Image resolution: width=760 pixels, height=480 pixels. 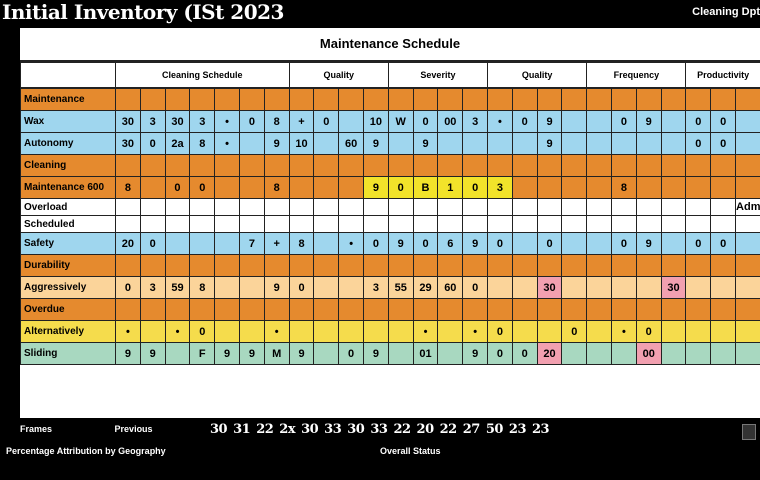 What do you see at coordinates (276, 353) in the screenshot?
I see `table-cell: M` at bounding box center [276, 353].